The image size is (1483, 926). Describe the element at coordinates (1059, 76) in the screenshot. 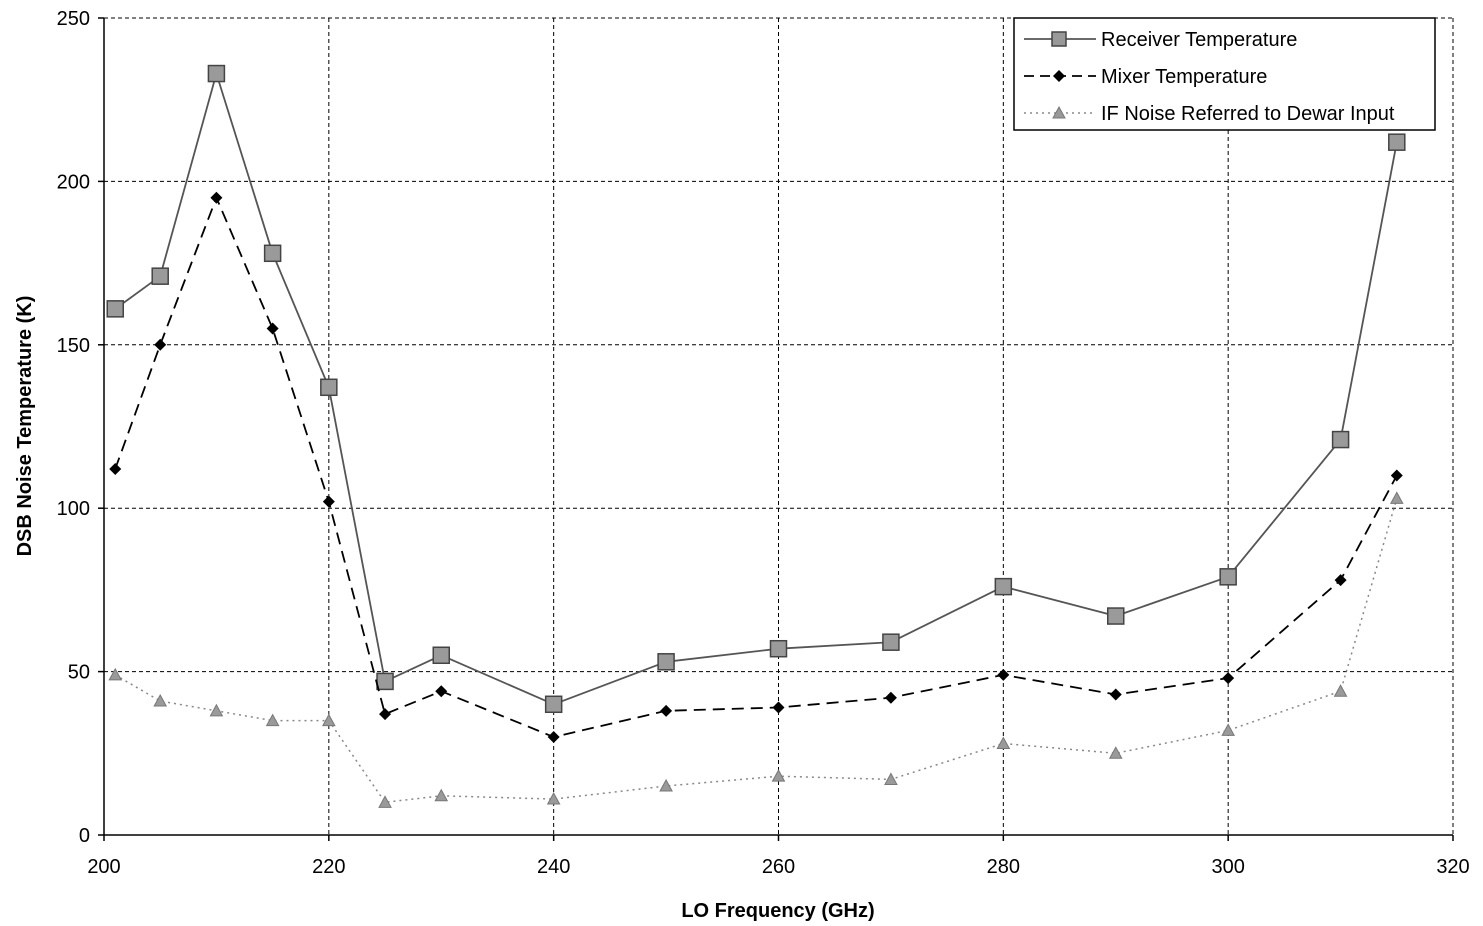

I see `legend-diamond-icon` at that location.